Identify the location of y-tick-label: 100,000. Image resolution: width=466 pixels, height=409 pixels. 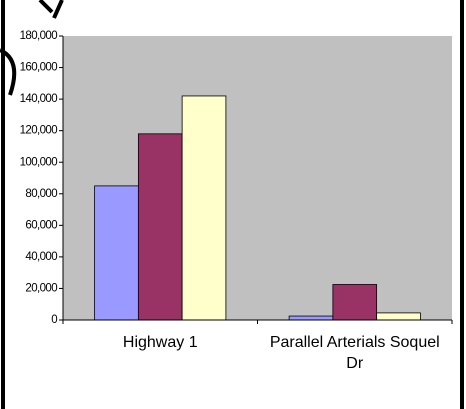
(39, 162).